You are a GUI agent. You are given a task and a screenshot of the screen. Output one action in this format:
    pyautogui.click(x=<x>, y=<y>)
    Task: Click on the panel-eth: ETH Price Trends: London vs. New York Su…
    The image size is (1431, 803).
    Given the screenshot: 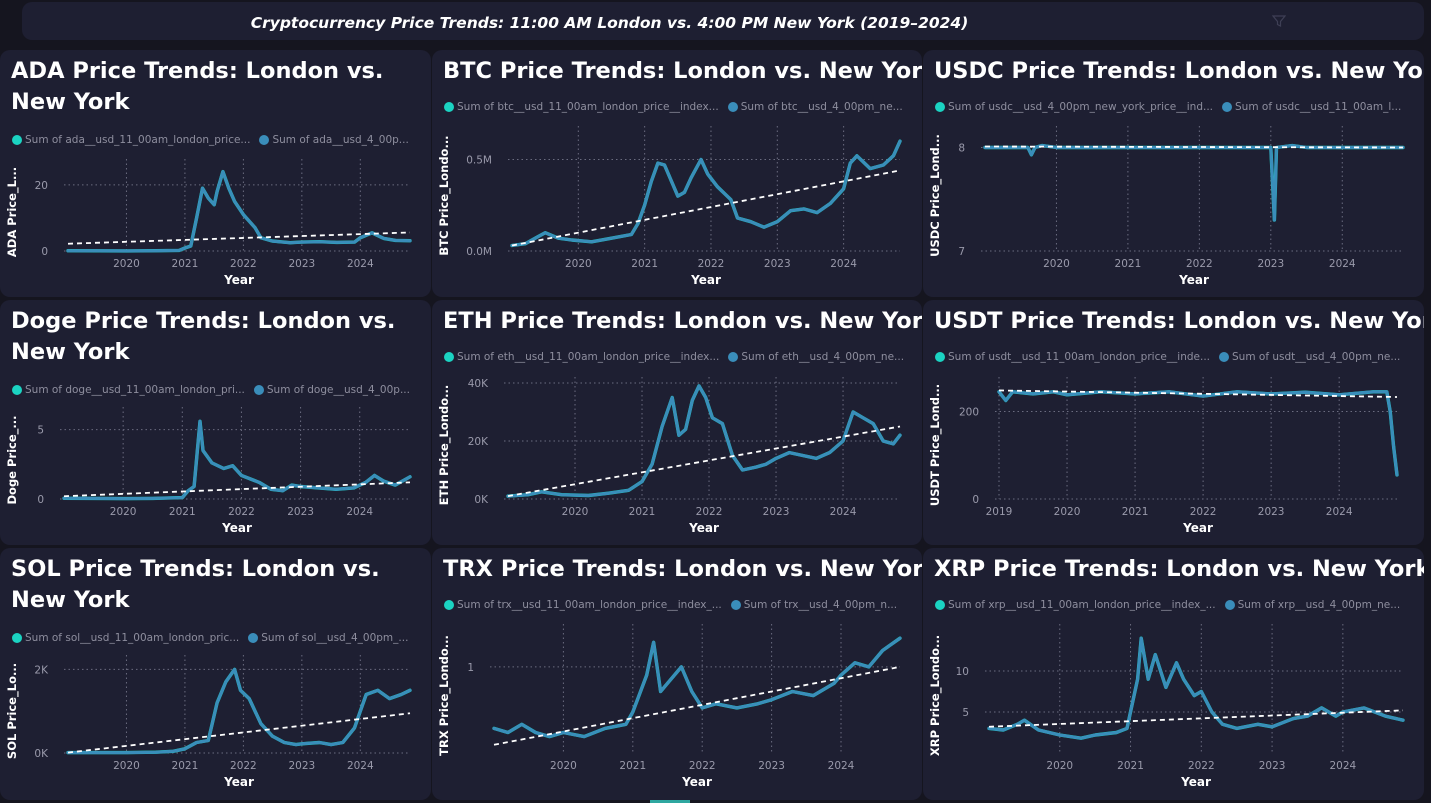 What is the action you would take?
    pyautogui.click(x=677, y=422)
    